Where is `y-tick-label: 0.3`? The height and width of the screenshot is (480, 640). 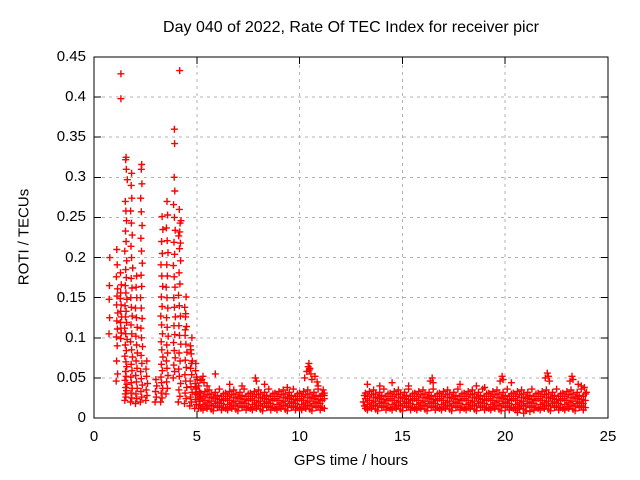
y-tick-label: 0.3 is located at coordinates (75, 177).